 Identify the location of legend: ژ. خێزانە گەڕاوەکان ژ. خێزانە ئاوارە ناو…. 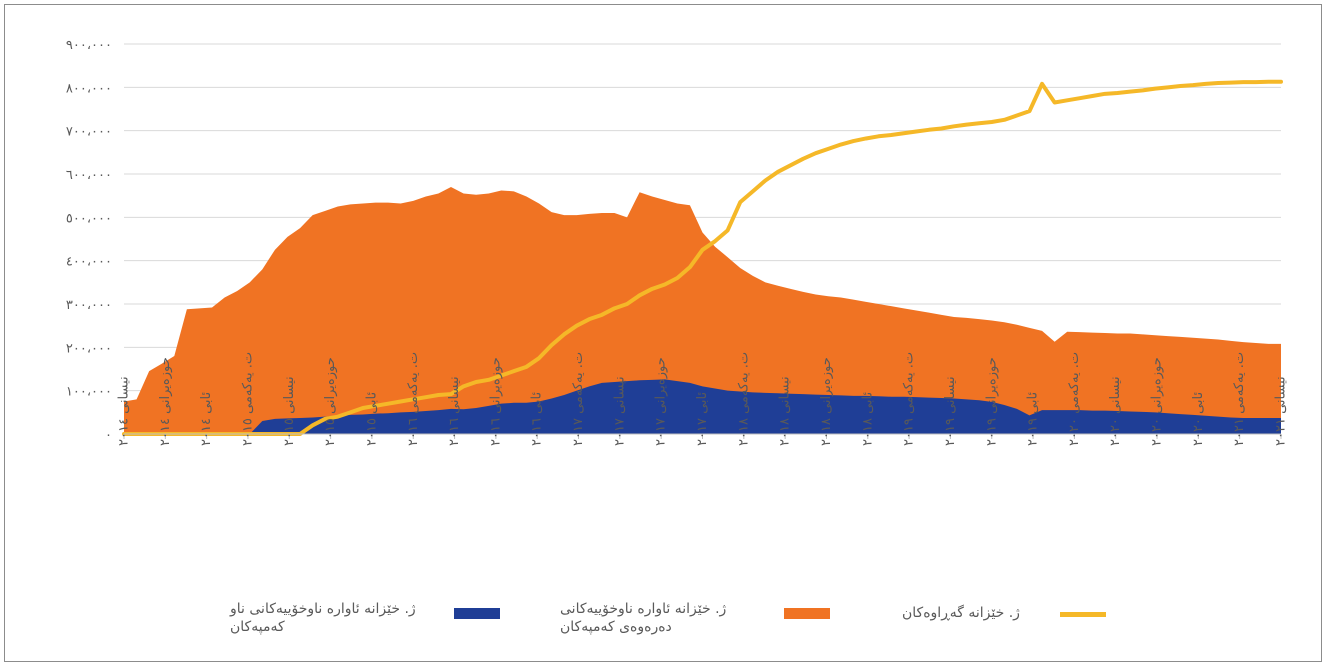
(664, 625).